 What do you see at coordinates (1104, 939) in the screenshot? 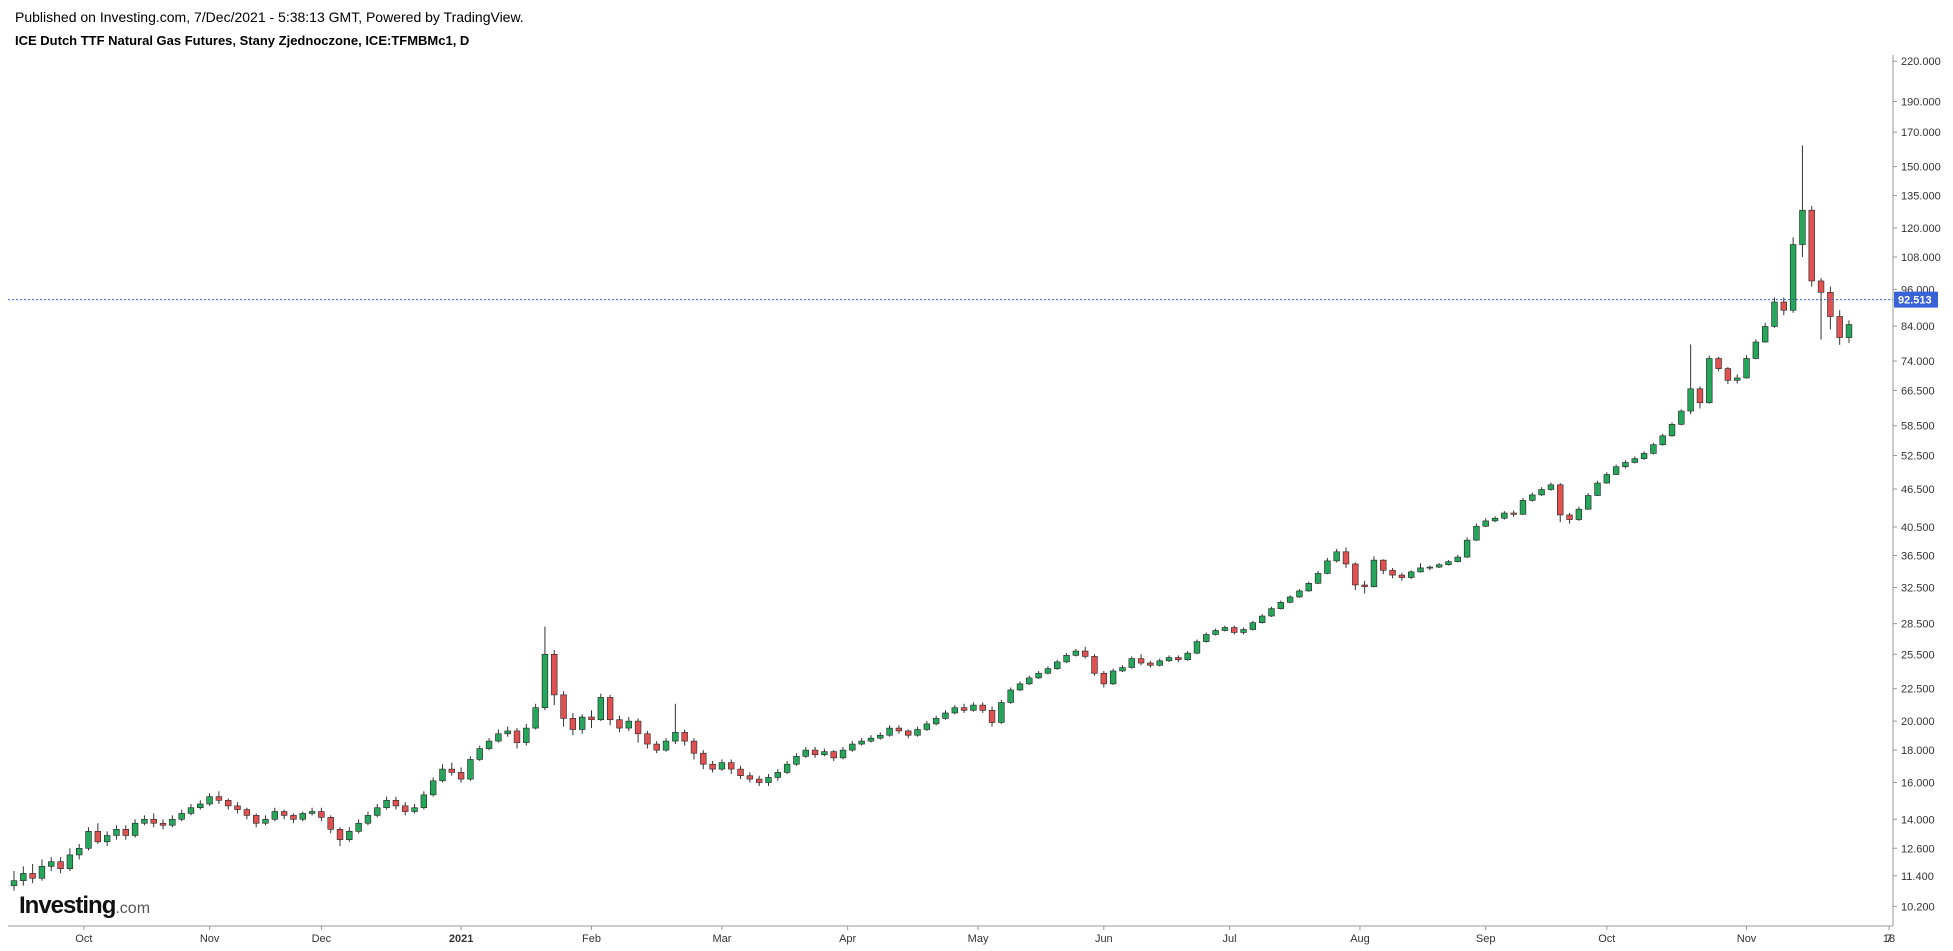
I see `x-tick-label: Jun` at bounding box center [1104, 939].